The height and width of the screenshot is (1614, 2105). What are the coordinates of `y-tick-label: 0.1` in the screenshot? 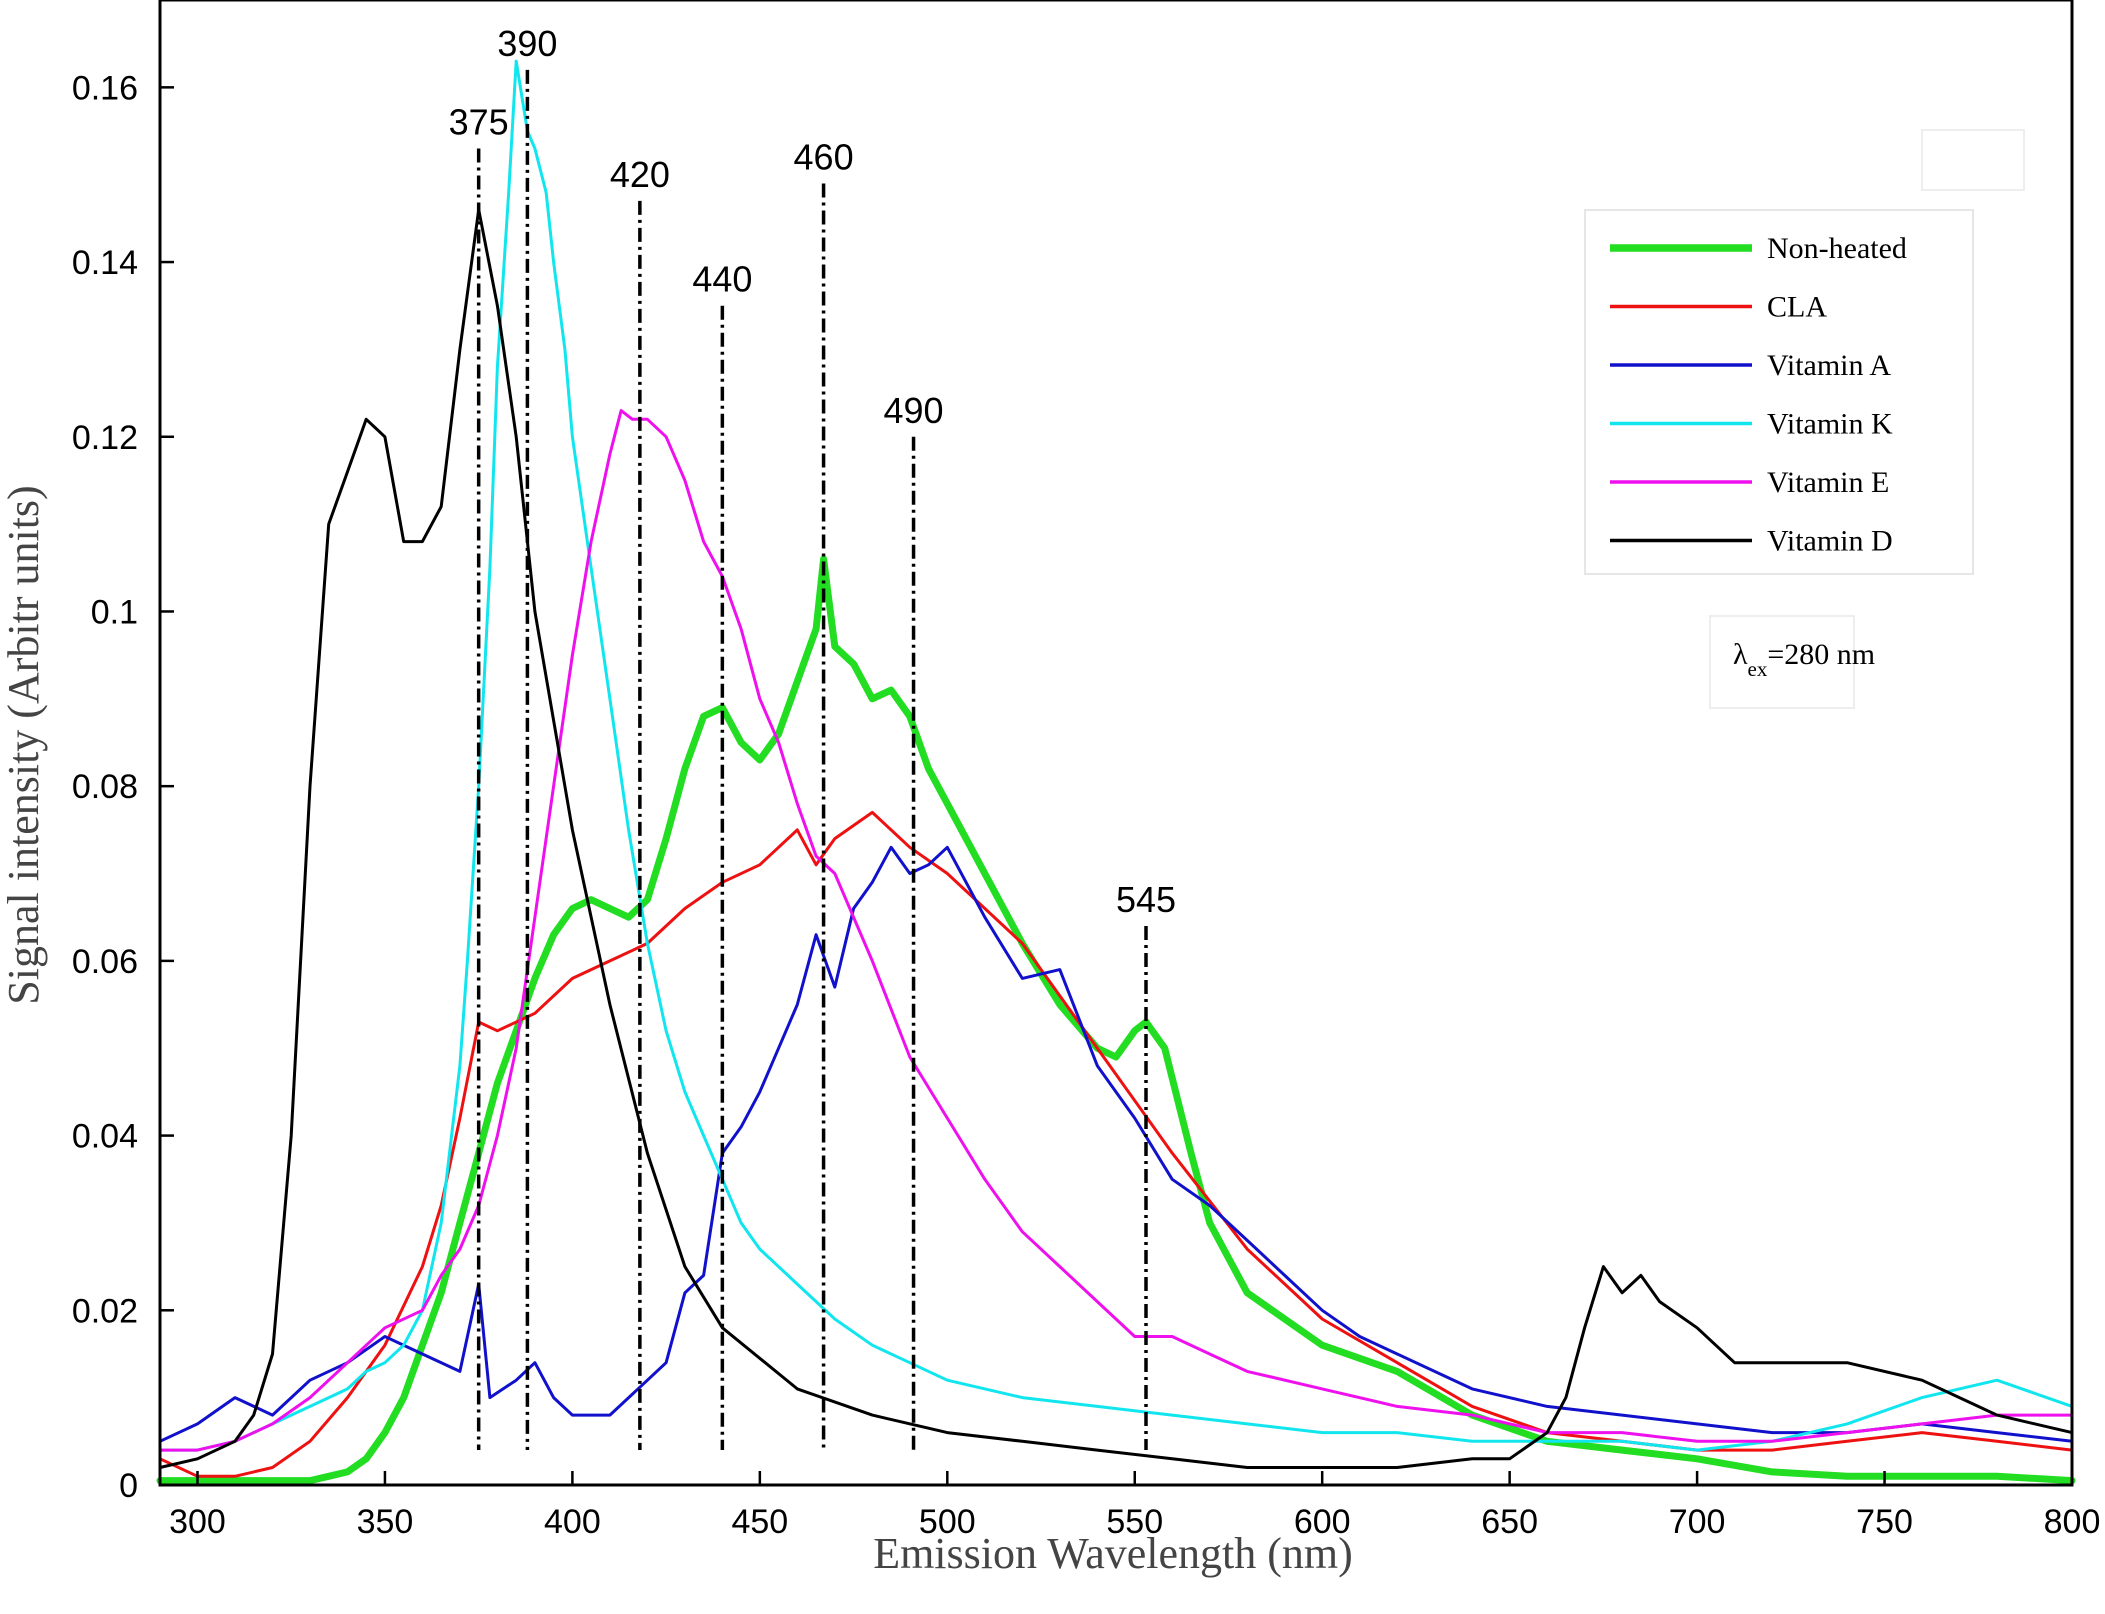 It's located at (114, 612).